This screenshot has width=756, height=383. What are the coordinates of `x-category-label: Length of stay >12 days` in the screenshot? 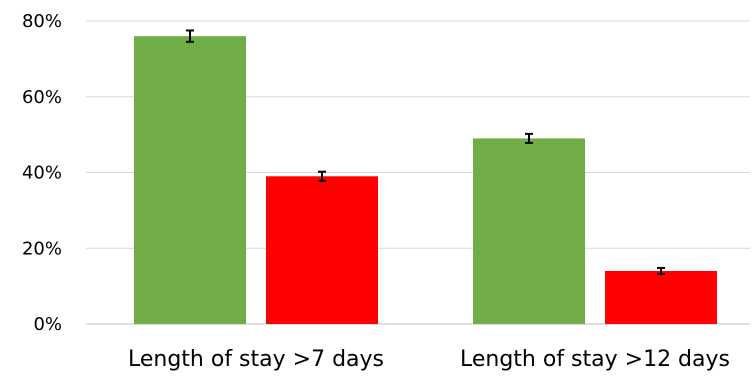 It's located at (595, 359).